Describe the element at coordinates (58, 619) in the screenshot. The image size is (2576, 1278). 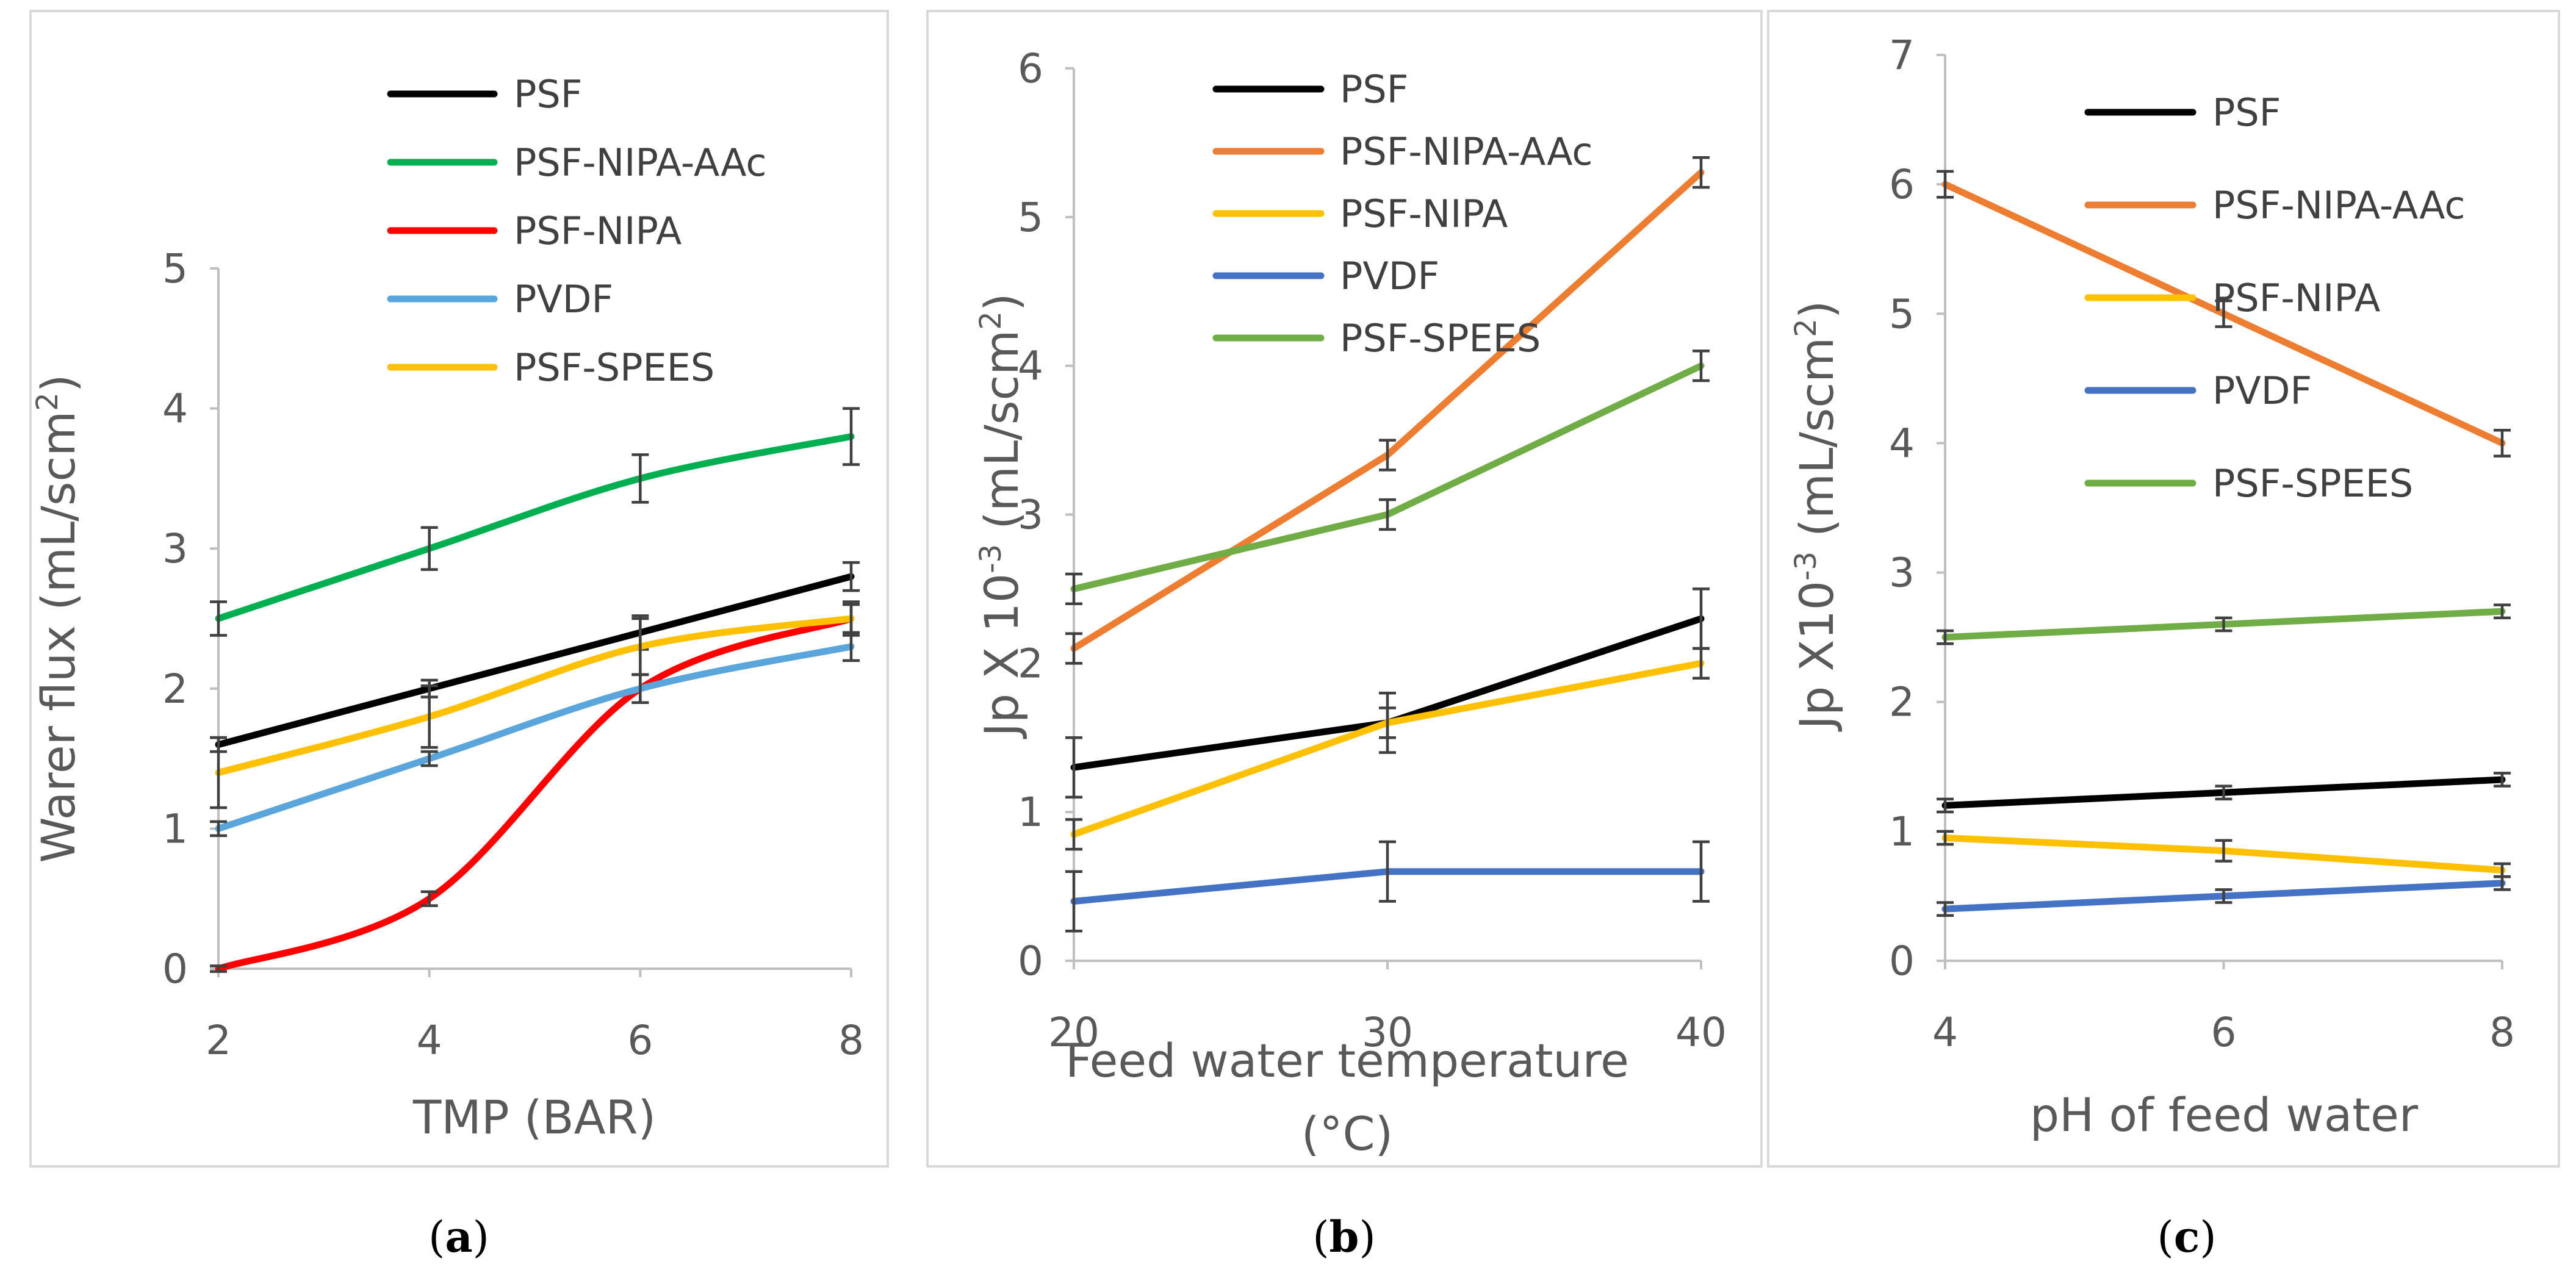
I see `y-axis-title: Warer flux (mL/scm2)` at that location.